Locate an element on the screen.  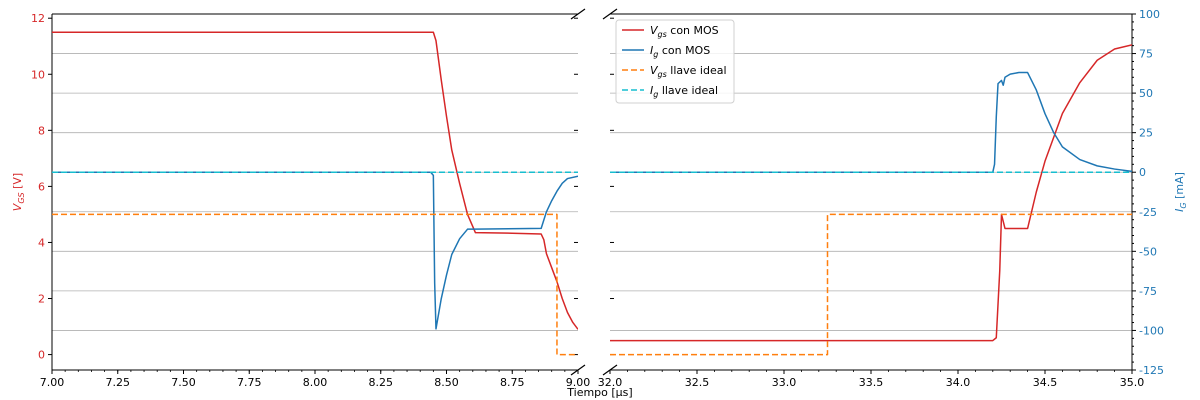
left-y-tick-label: 12 is located at coordinates (38, 18).